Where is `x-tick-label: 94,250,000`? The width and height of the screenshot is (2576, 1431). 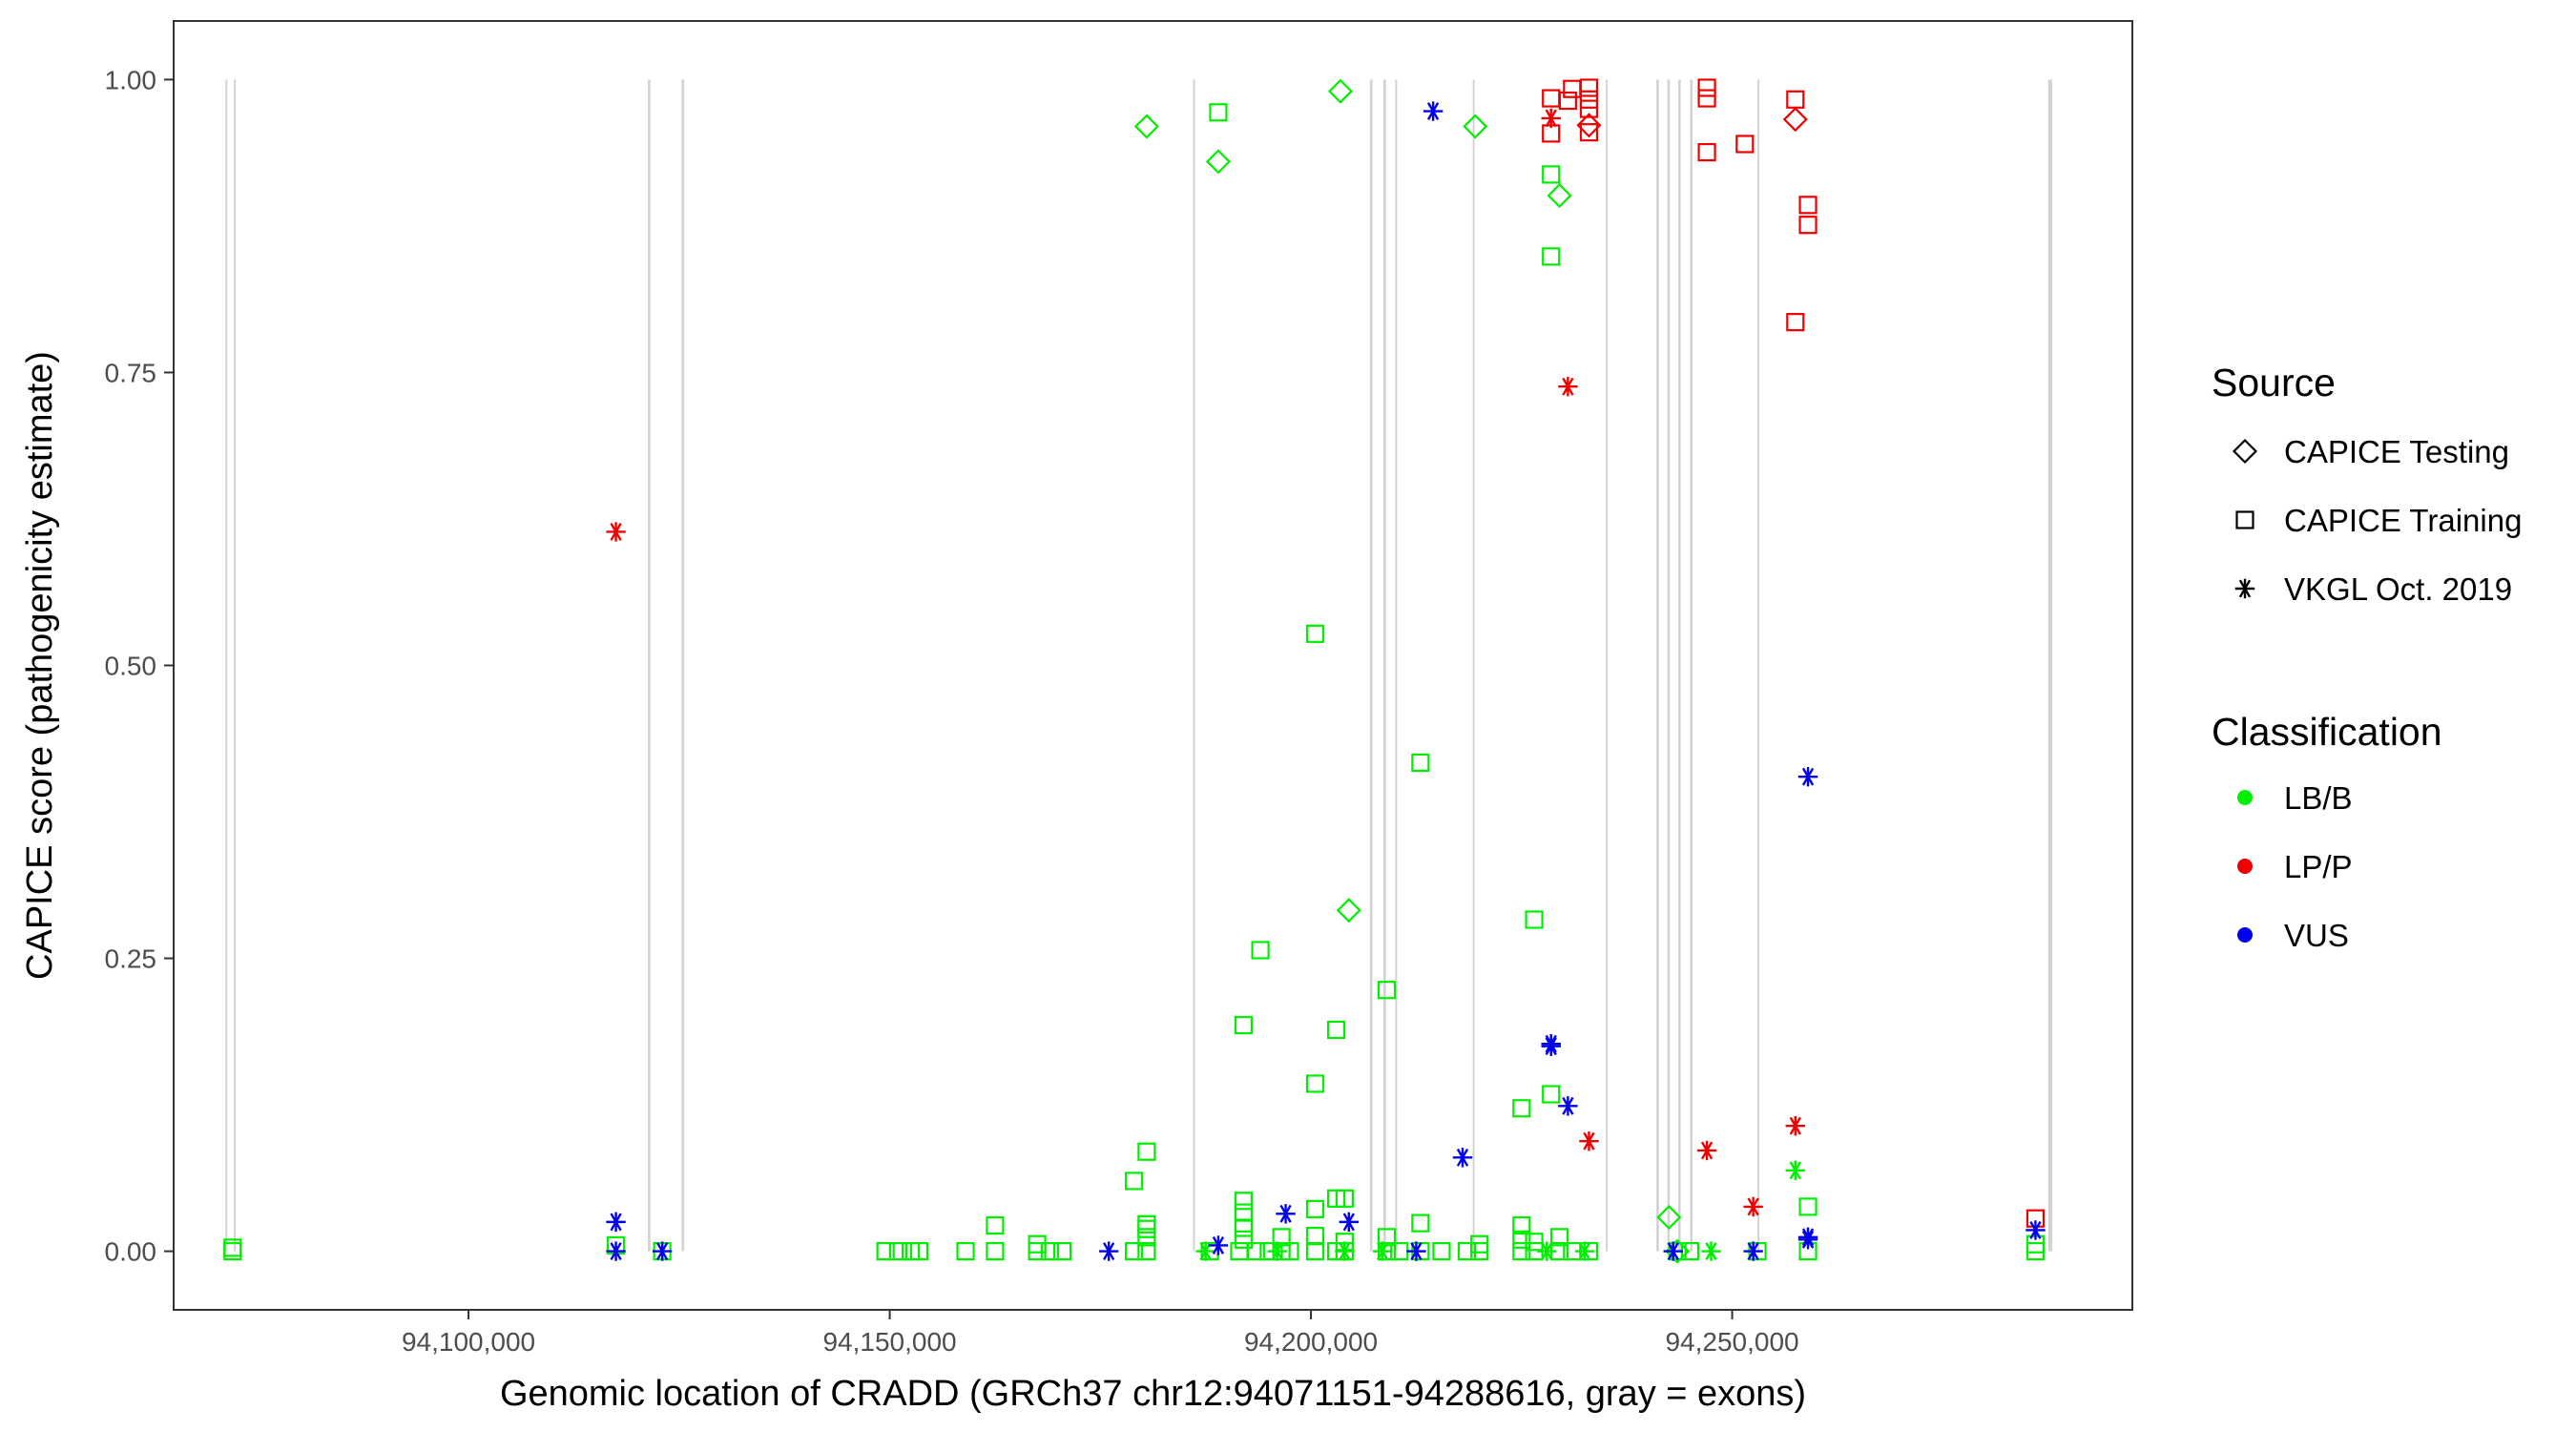
x-tick-label: 94,250,000 is located at coordinates (1731, 1342).